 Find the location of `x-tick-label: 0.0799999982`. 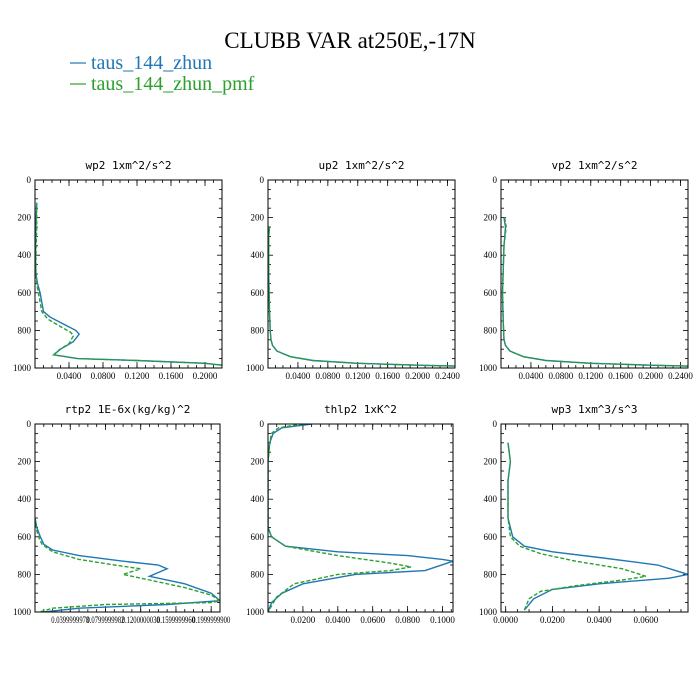

x-tick-label: 0.0799999982 is located at coordinates (105, 620).